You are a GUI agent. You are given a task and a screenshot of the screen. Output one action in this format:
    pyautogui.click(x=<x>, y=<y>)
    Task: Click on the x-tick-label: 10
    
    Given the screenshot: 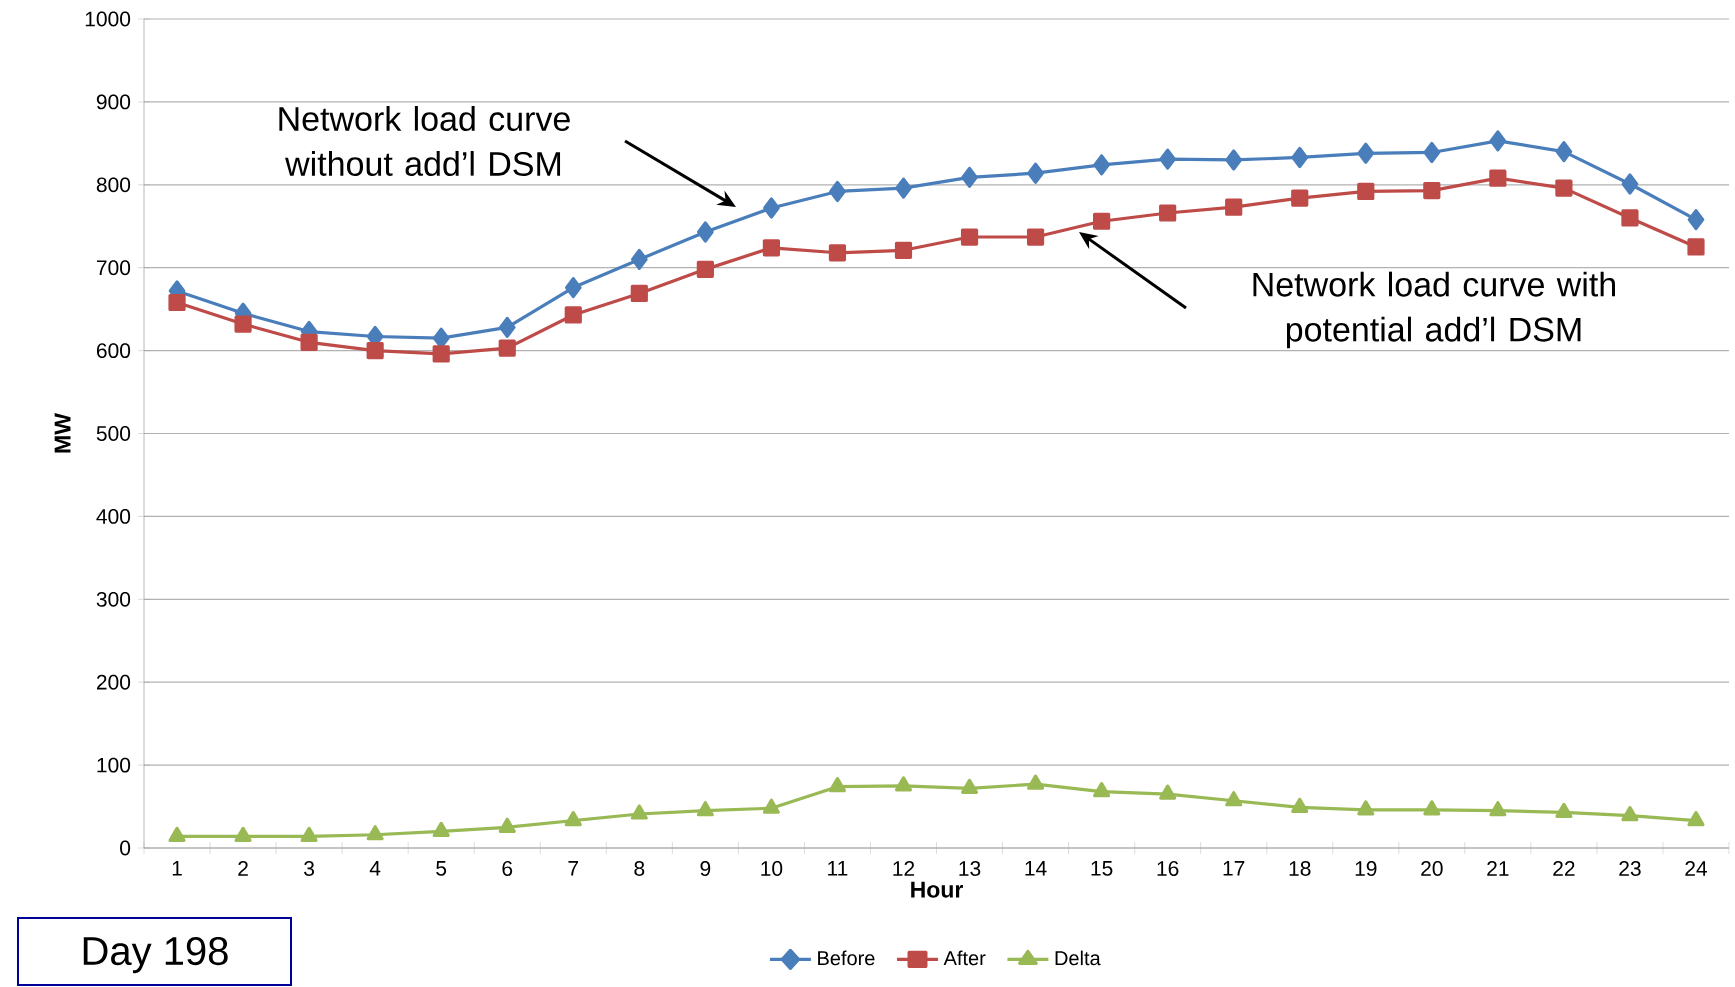 What is the action you would take?
    pyautogui.click(x=772, y=868)
    